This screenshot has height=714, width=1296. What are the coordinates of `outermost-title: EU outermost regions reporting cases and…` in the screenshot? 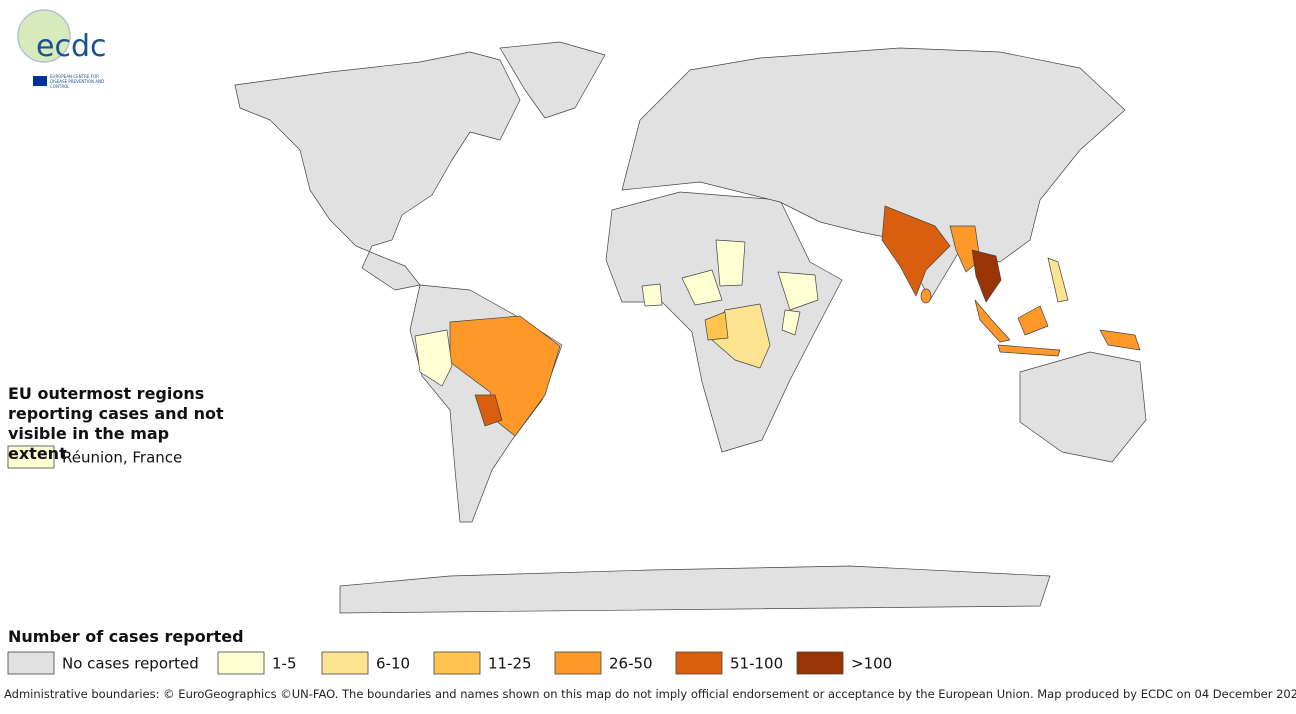 It's located at (116, 423).